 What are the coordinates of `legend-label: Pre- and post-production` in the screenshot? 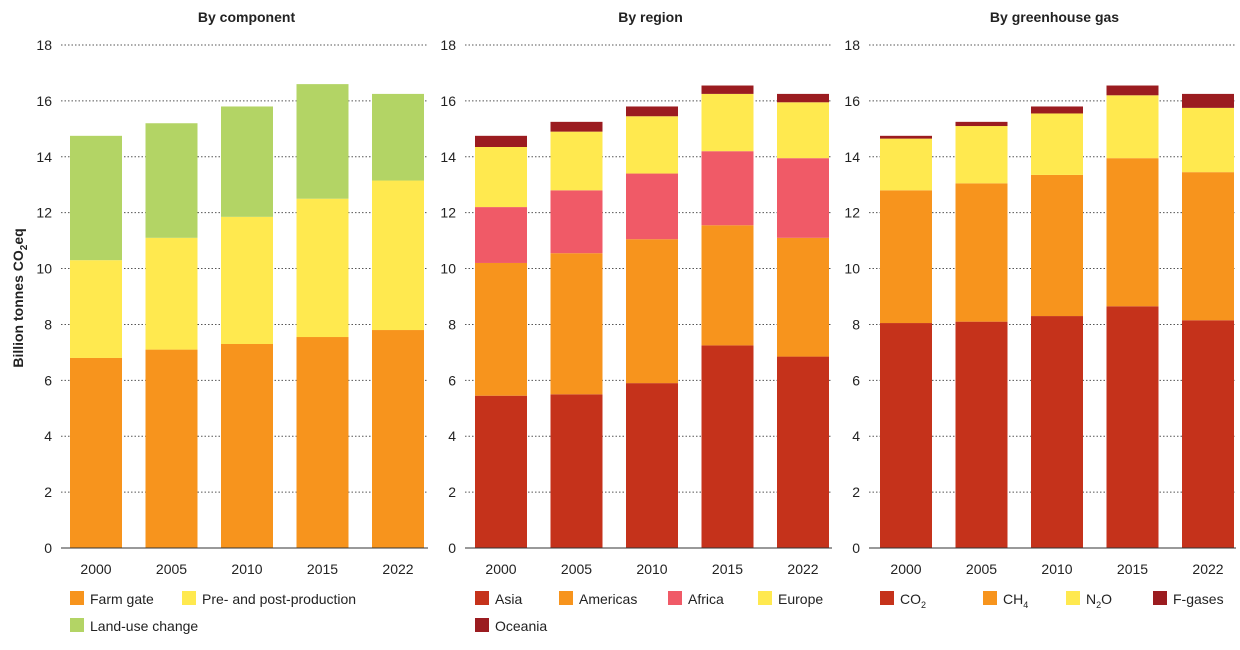 It's located at (279, 599).